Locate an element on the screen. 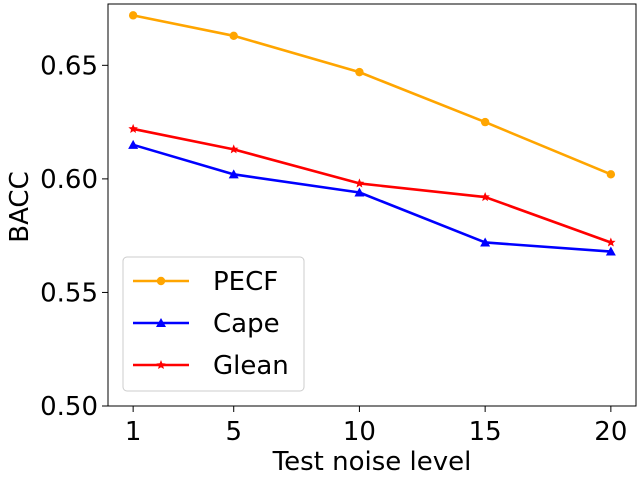  legend: PECF Cape Glean is located at coordinates (213, 324).